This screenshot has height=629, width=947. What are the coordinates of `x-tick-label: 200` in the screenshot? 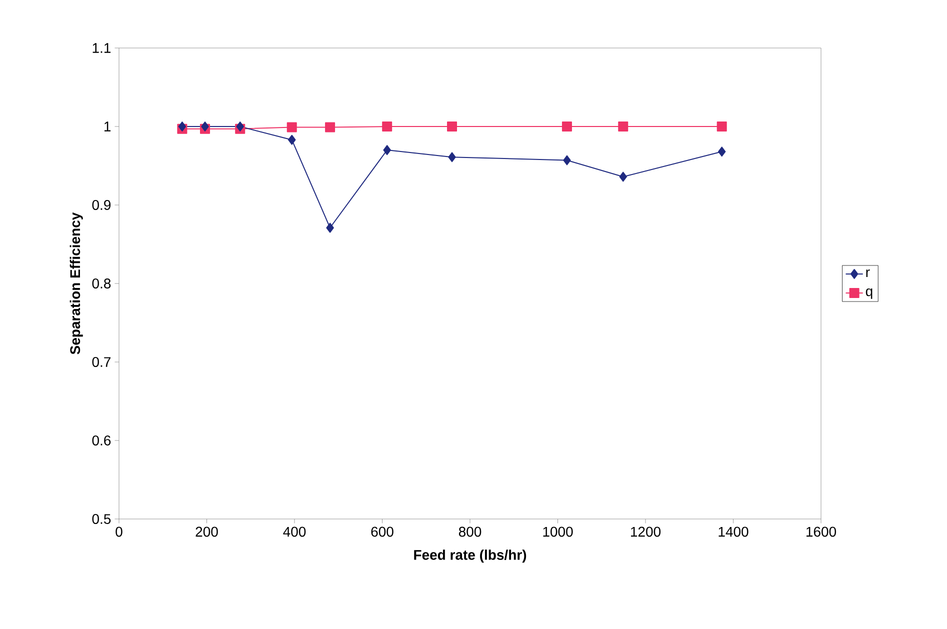 It's located at (207, 531).